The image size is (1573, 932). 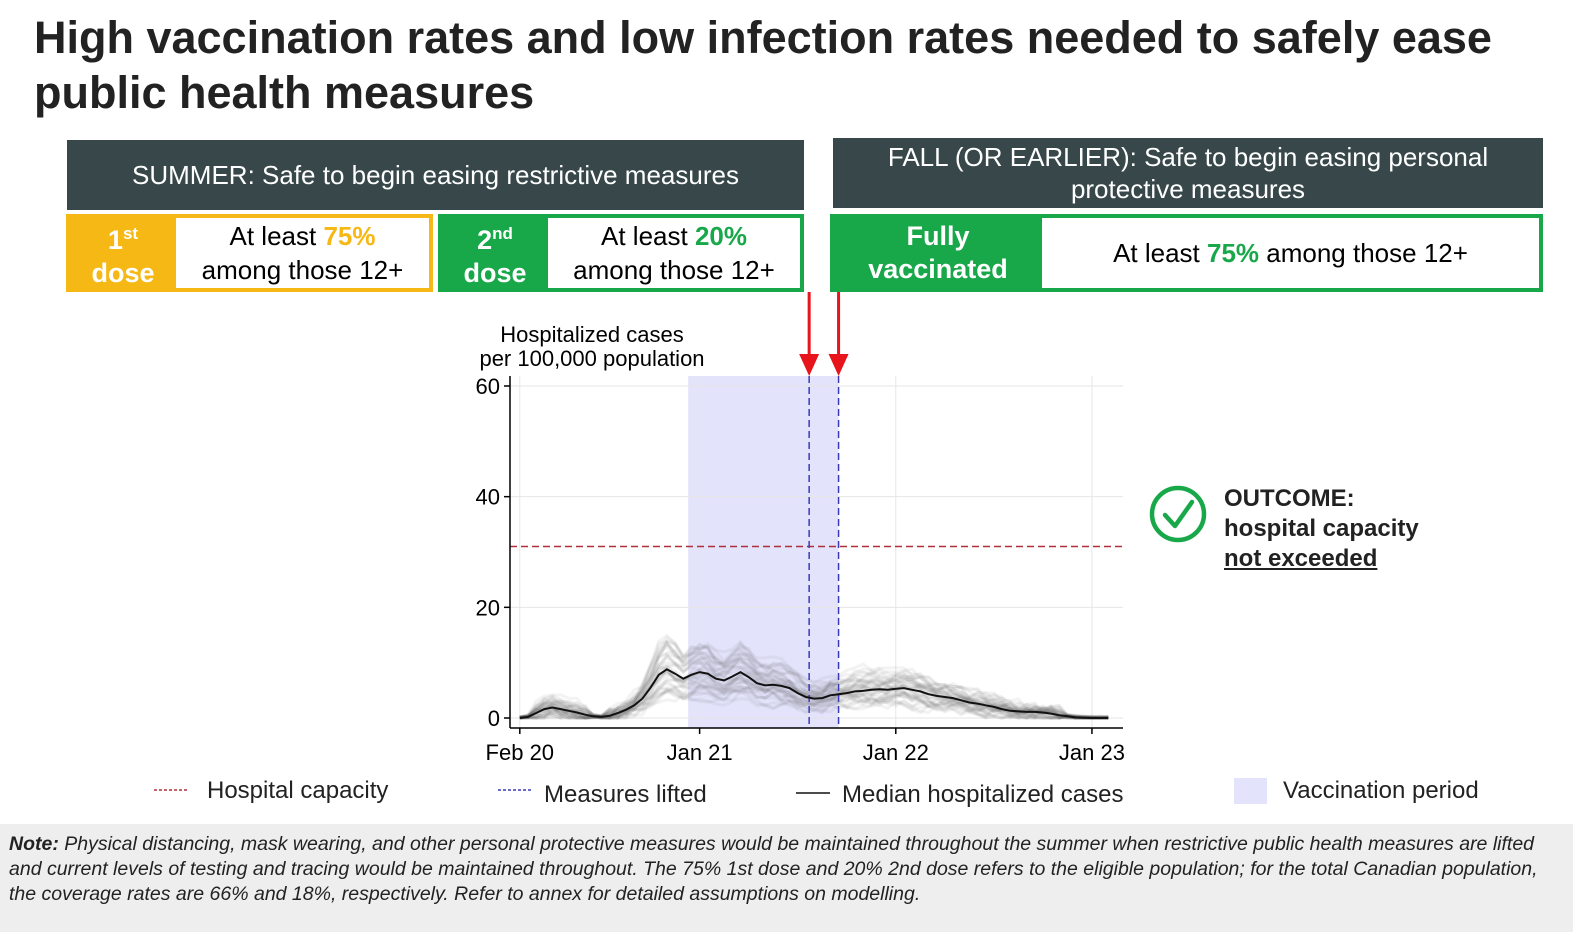 I want to click on legend-median-label: Median hospitalized cases, so click(x=983, y=794).